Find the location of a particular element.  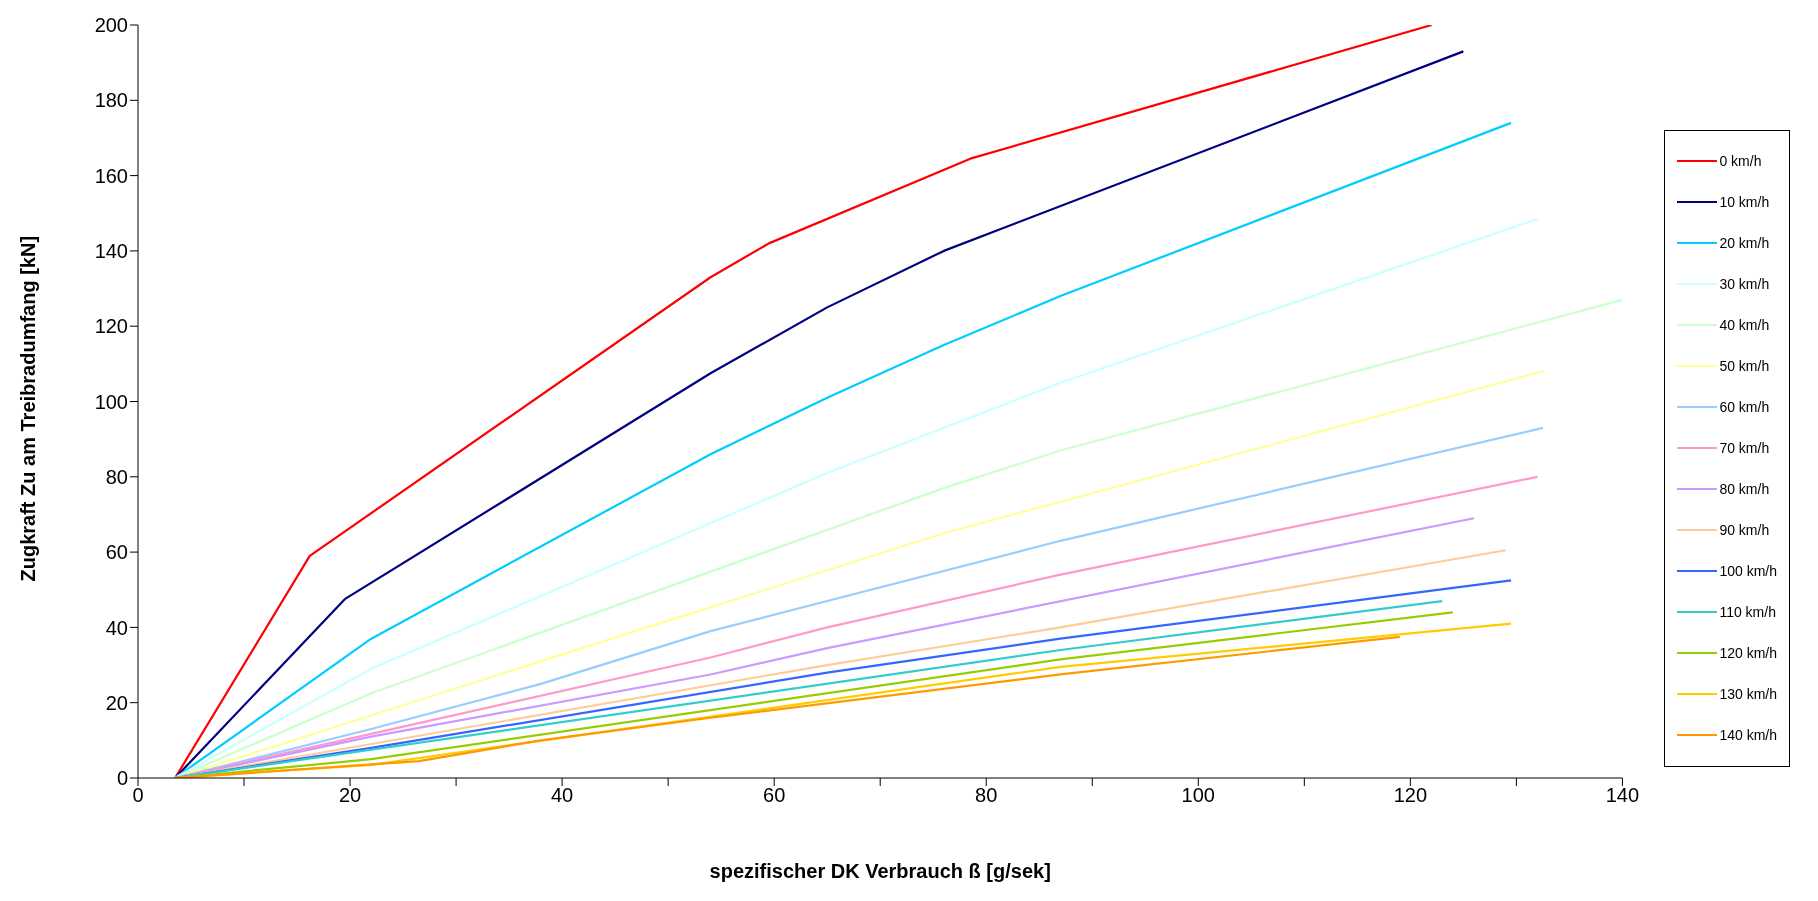

x-tick-label: 20 is located at coordinates (350, 795).